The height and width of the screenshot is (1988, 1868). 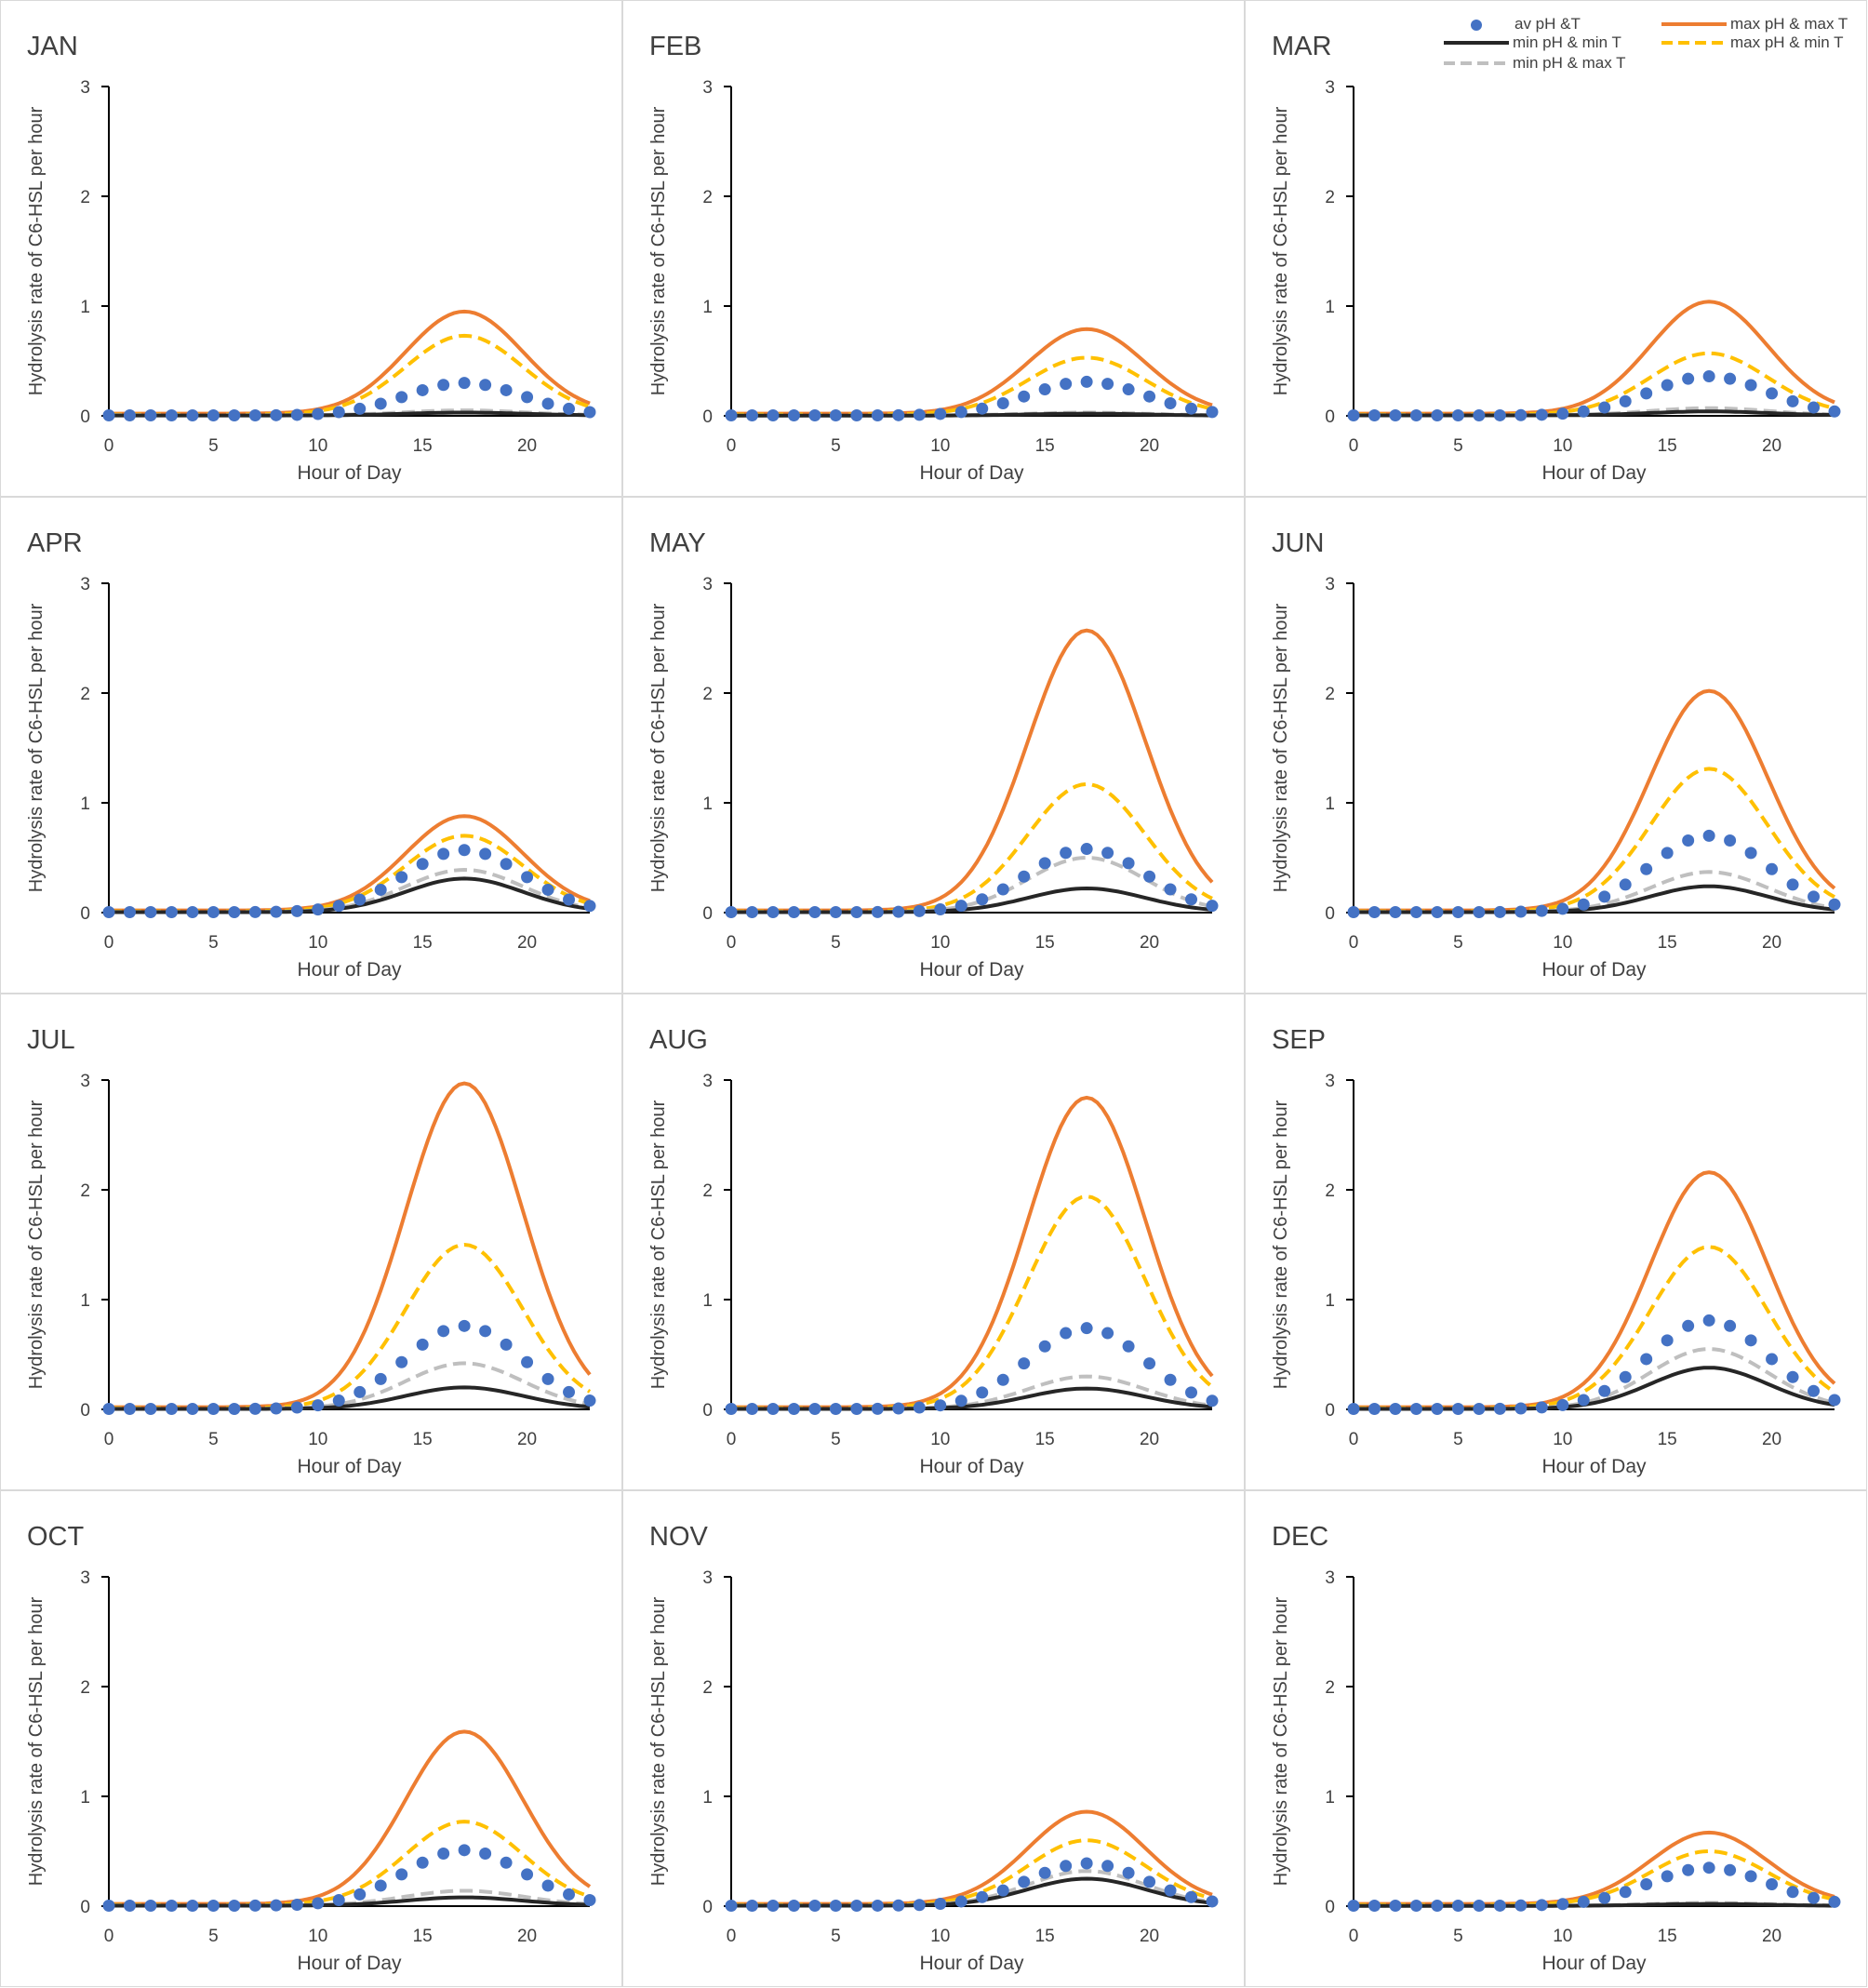 I want to click on panel-title: AUG, so click(x=678, y=1040).